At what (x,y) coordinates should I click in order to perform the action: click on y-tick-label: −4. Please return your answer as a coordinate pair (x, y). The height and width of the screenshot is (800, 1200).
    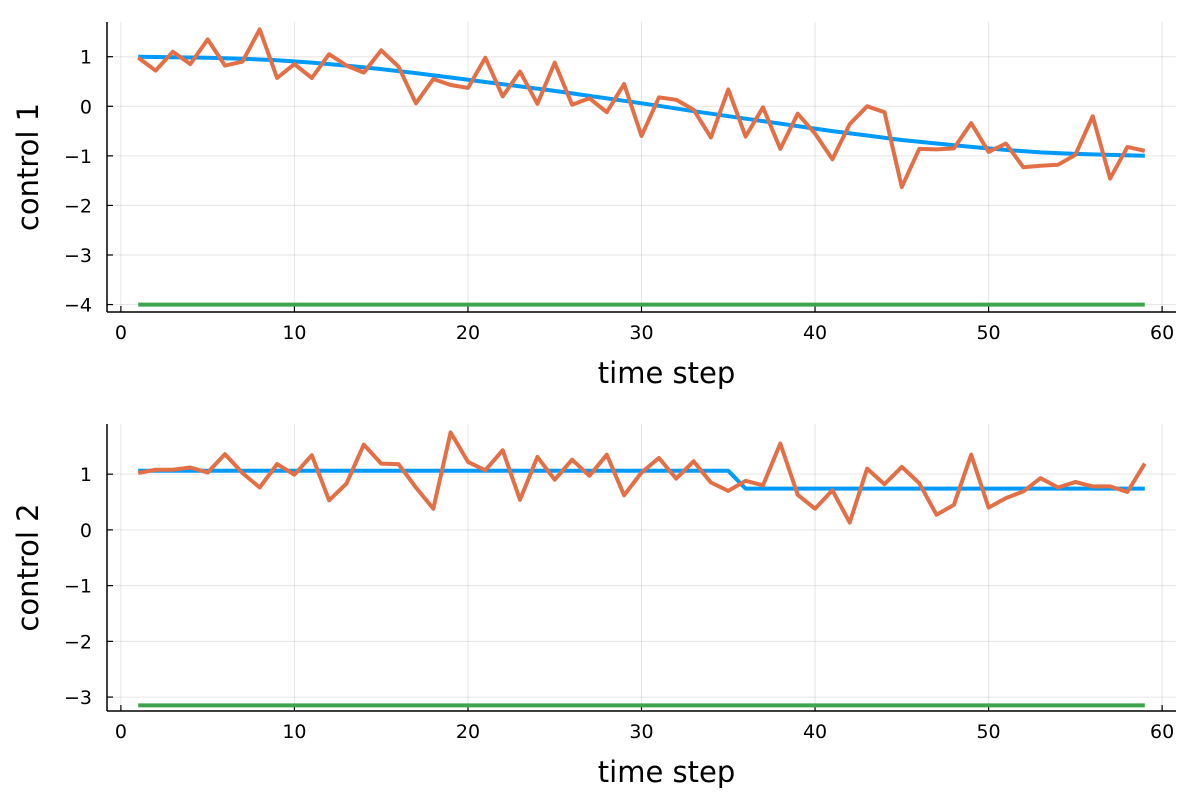
    Looking at the image, I should click on (78, 306).